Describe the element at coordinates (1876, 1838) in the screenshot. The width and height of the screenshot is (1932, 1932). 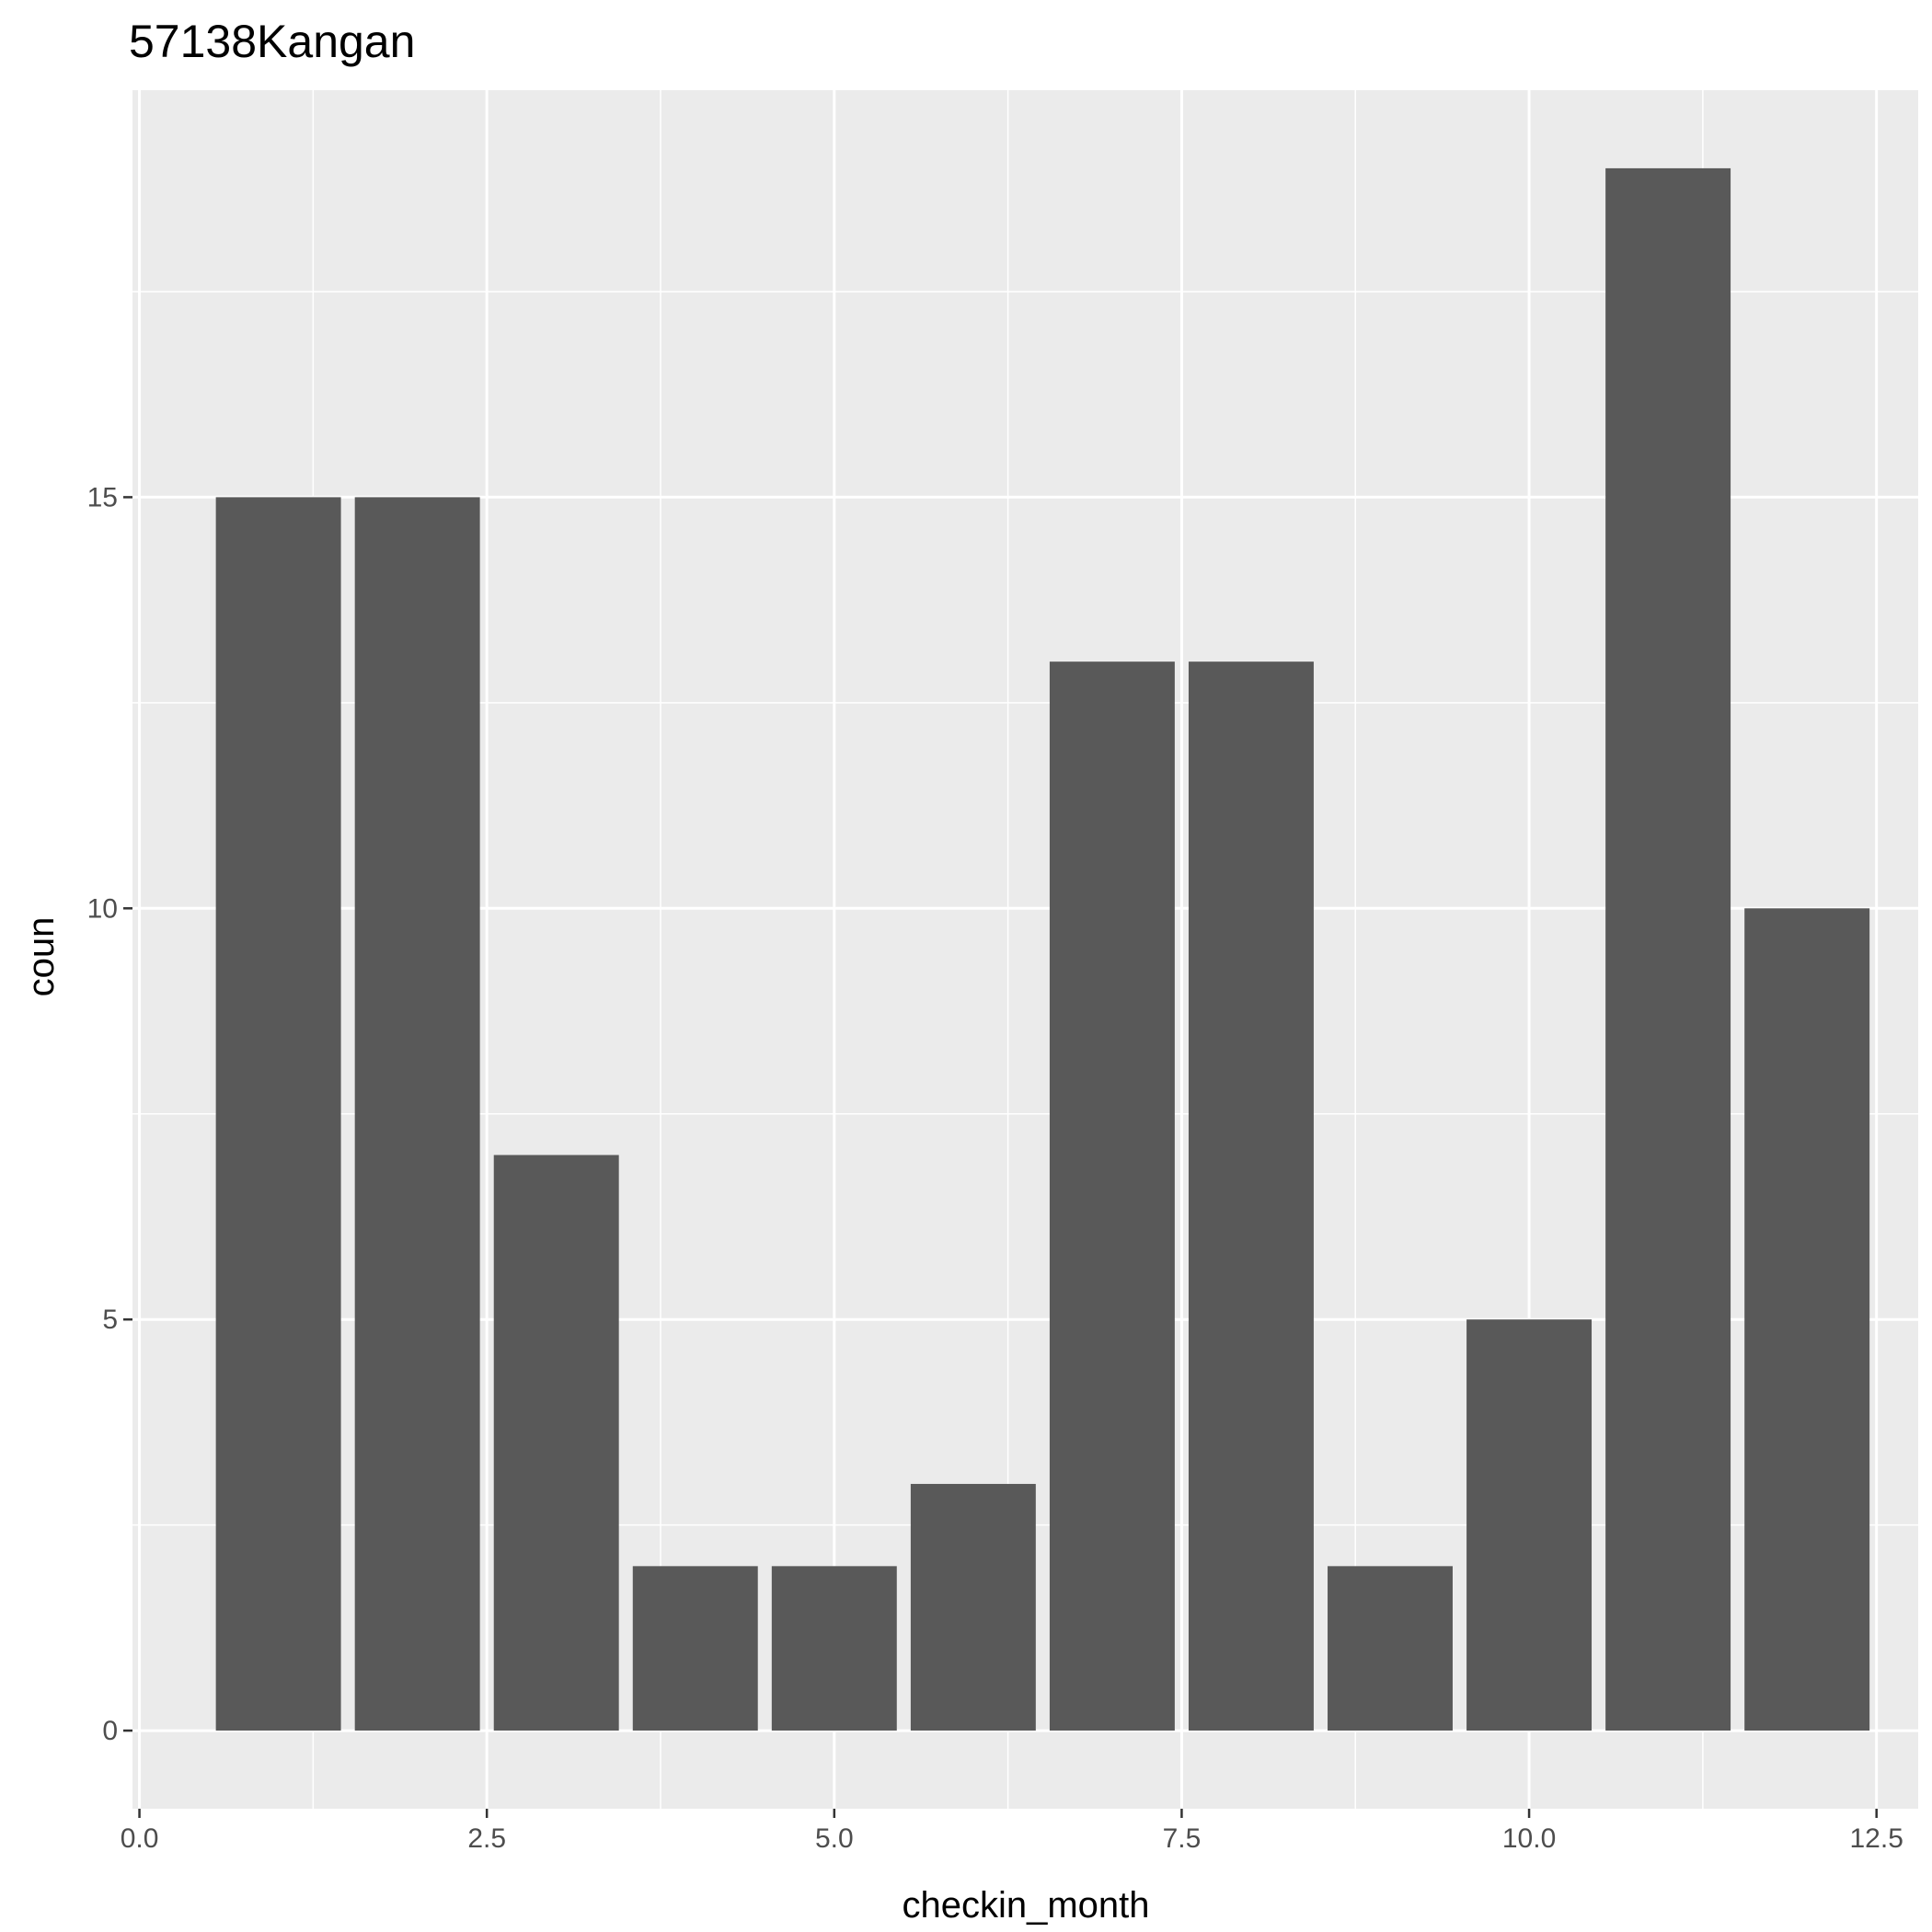
I see `x-tick-label: 12.5` at that location.